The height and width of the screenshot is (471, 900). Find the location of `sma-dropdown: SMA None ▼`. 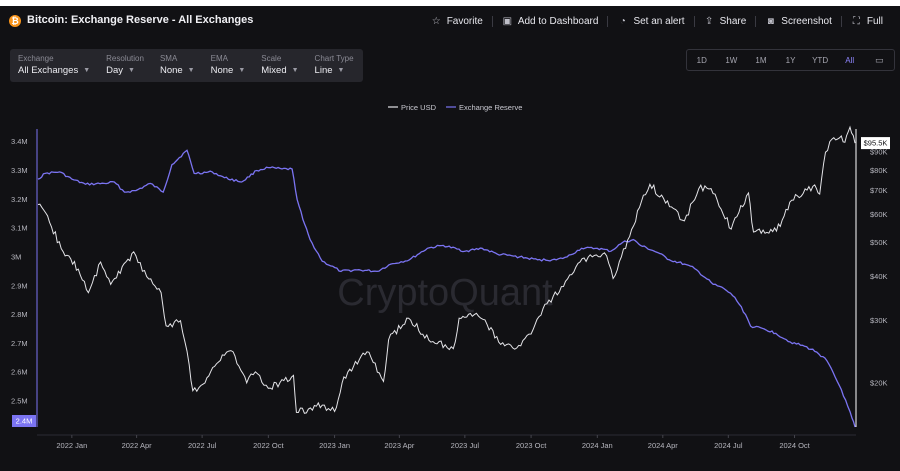

sma-dropdown: SMA None ▼ is located at coordinates (177, 65).